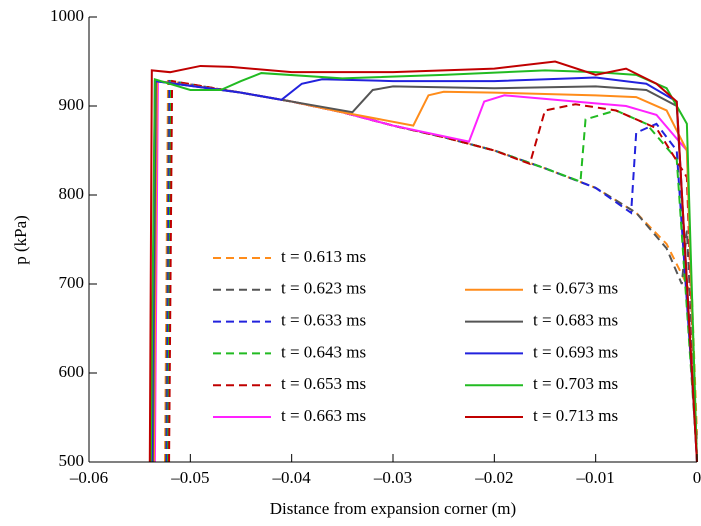 Image resolution: width=701 pixels, height=526 pixels. What do you see at coordinates (292, 477) in the screenshot?
I see `x-tick-label: –0.04` at bounding box center [292, 477].